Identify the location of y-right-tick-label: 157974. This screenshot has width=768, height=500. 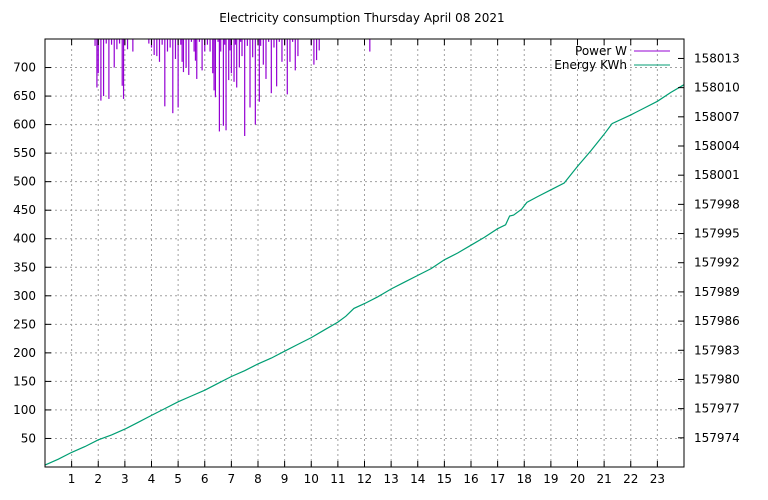
(717, 438).